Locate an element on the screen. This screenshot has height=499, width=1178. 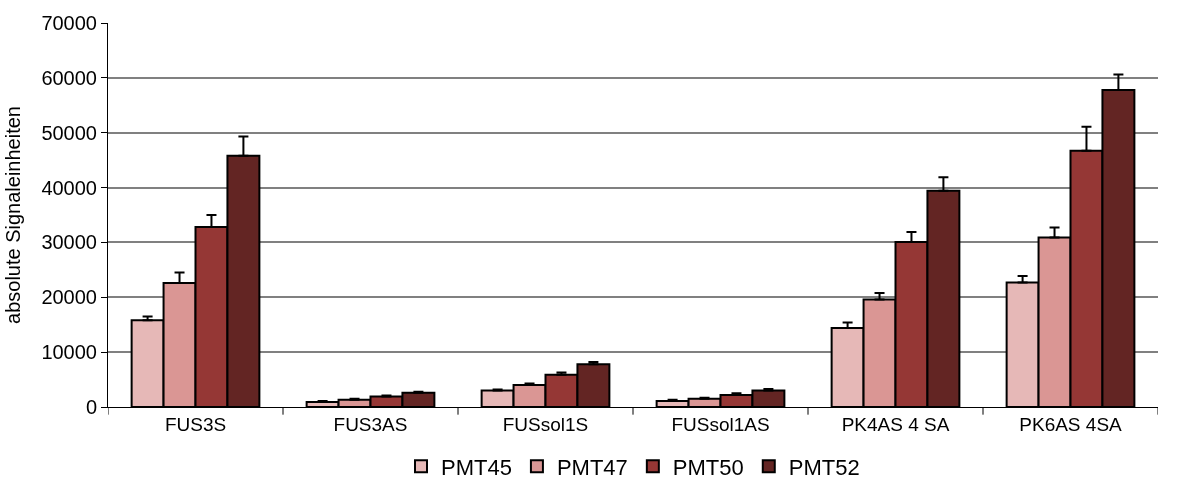
y-tick-label: 20000 is located at coordinates (69, 297).